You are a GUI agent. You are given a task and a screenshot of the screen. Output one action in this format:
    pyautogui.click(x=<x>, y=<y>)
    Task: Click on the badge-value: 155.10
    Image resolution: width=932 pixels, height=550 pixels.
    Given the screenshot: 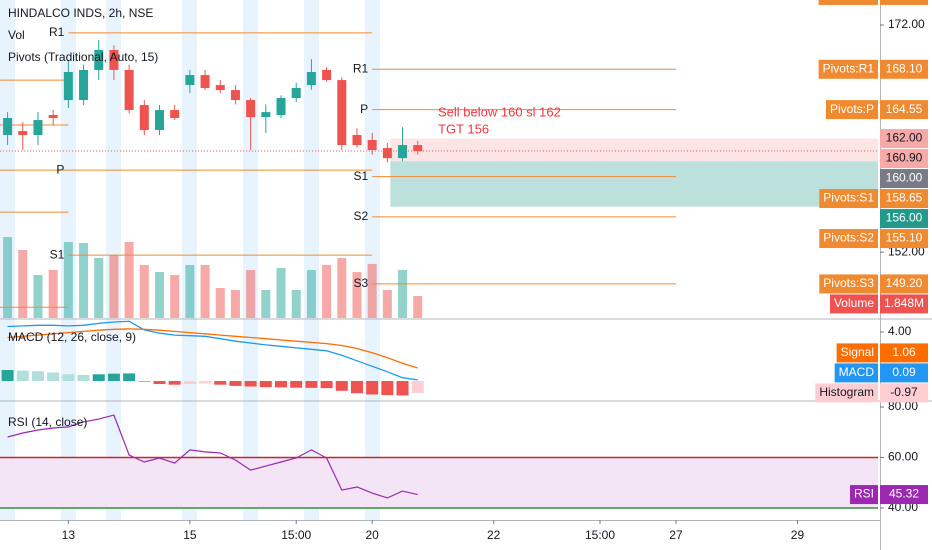 What is the action you would take?
    pyautogui.click(x=904, y=238)
    